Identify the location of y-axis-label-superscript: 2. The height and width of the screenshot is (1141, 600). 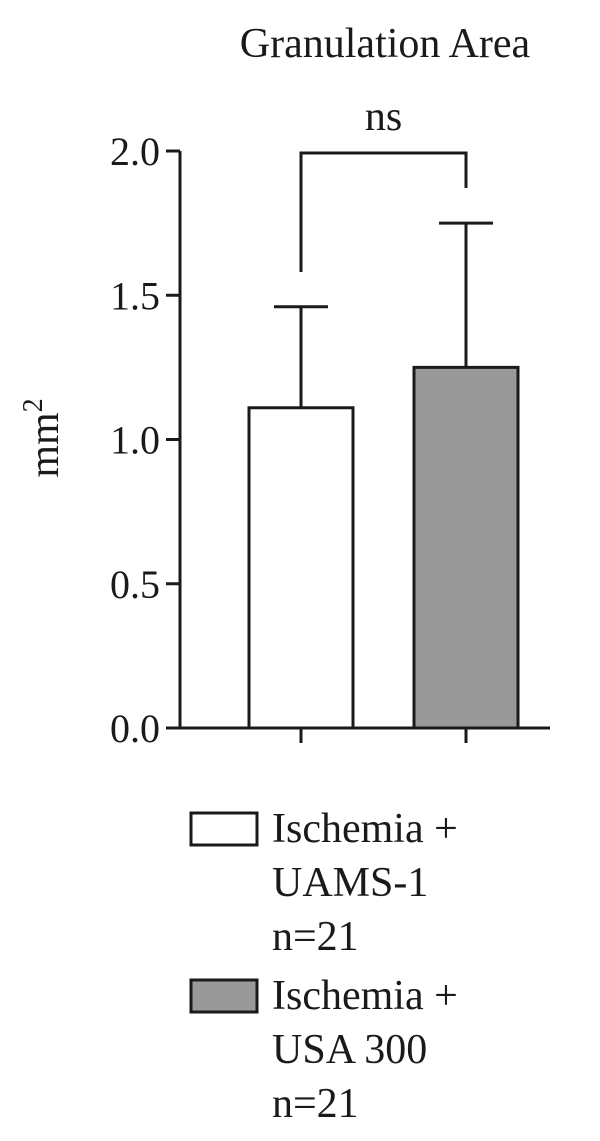
(33, 405).